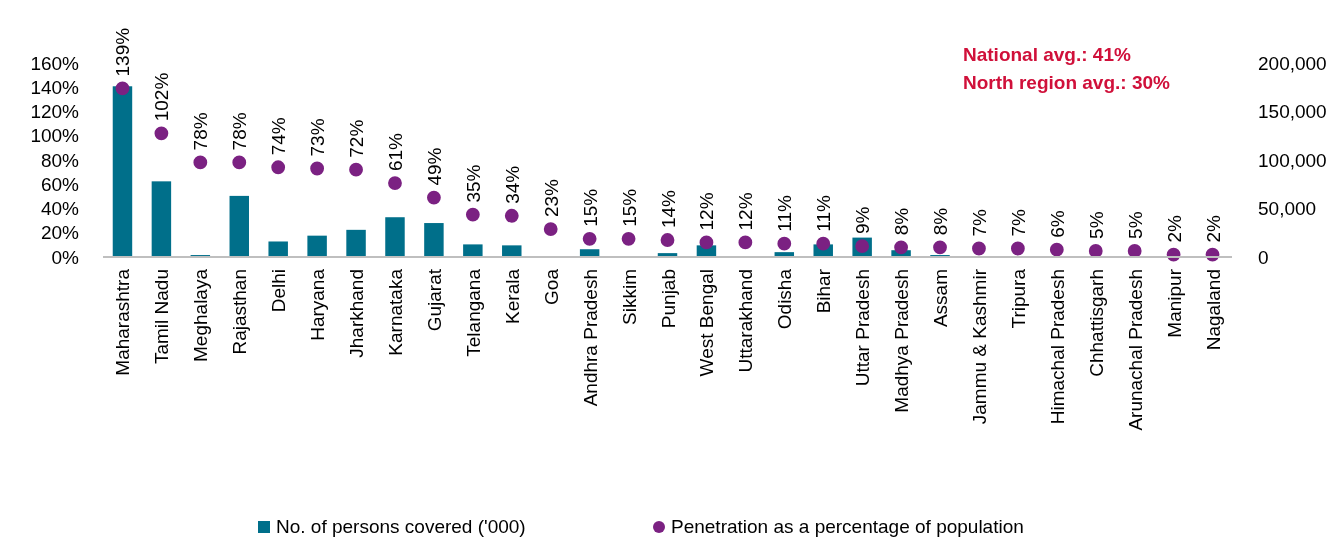 This screenshot has height=543, width=1336. What do you see at coordinates (551, 286) in the screenshot?
I see `x-tick-label: Goa` at bounding box center [551, 286].